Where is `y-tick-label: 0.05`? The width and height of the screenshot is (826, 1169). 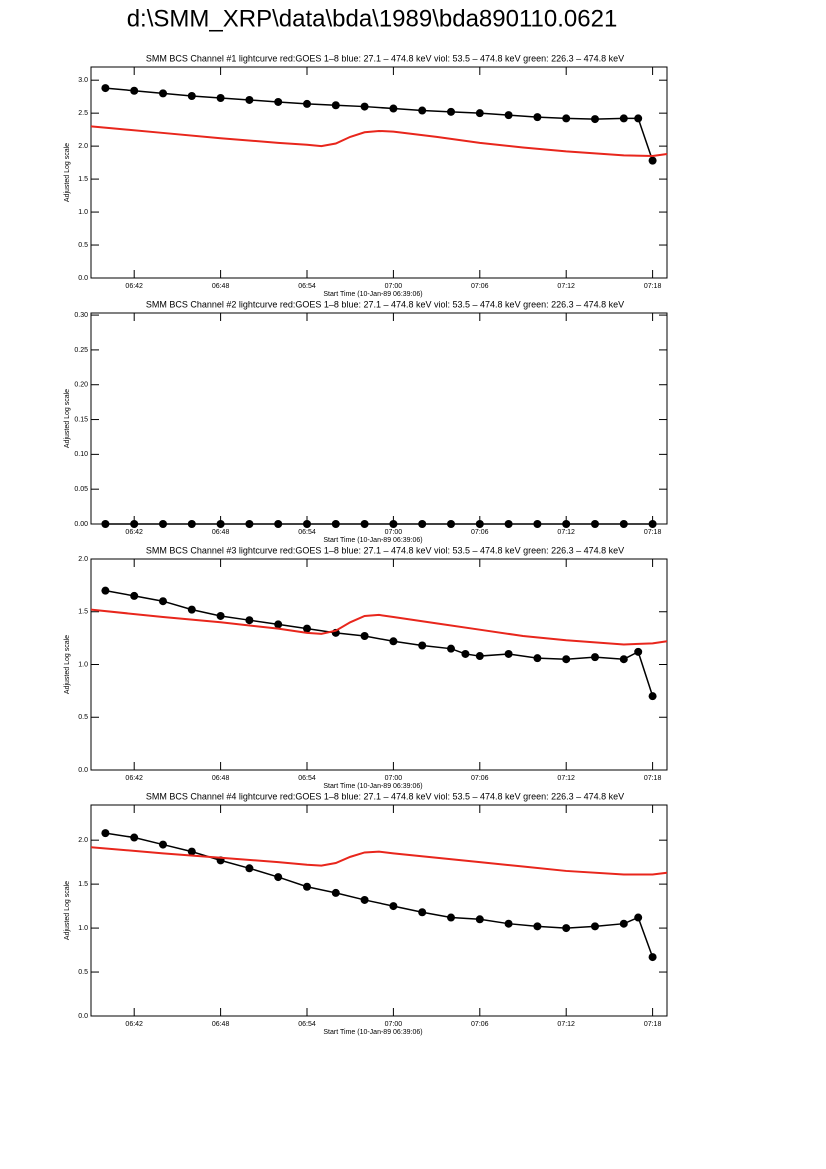 y-tick-label: 0.05 is located at coordinates (81, 489).